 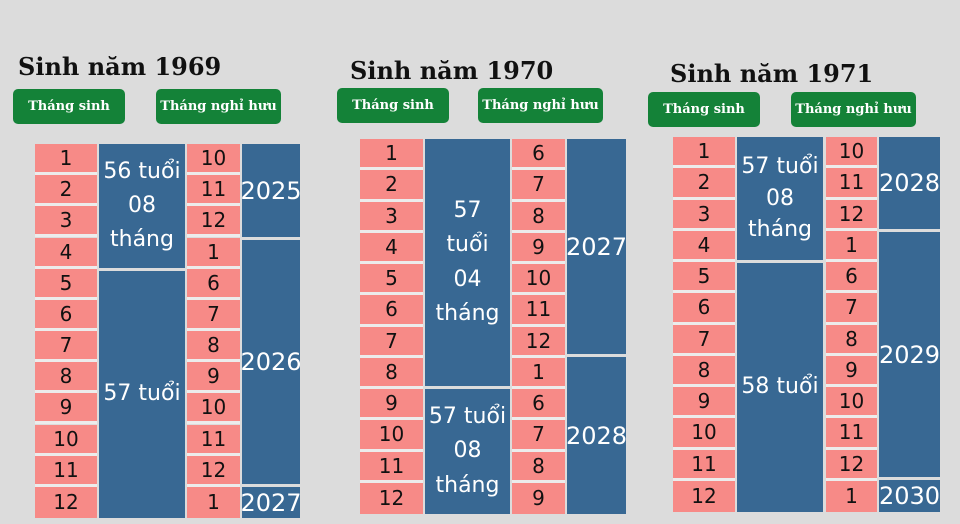 I want to click on age-block: 57 tuổi 04 tháng, so click(x=467, y=262).